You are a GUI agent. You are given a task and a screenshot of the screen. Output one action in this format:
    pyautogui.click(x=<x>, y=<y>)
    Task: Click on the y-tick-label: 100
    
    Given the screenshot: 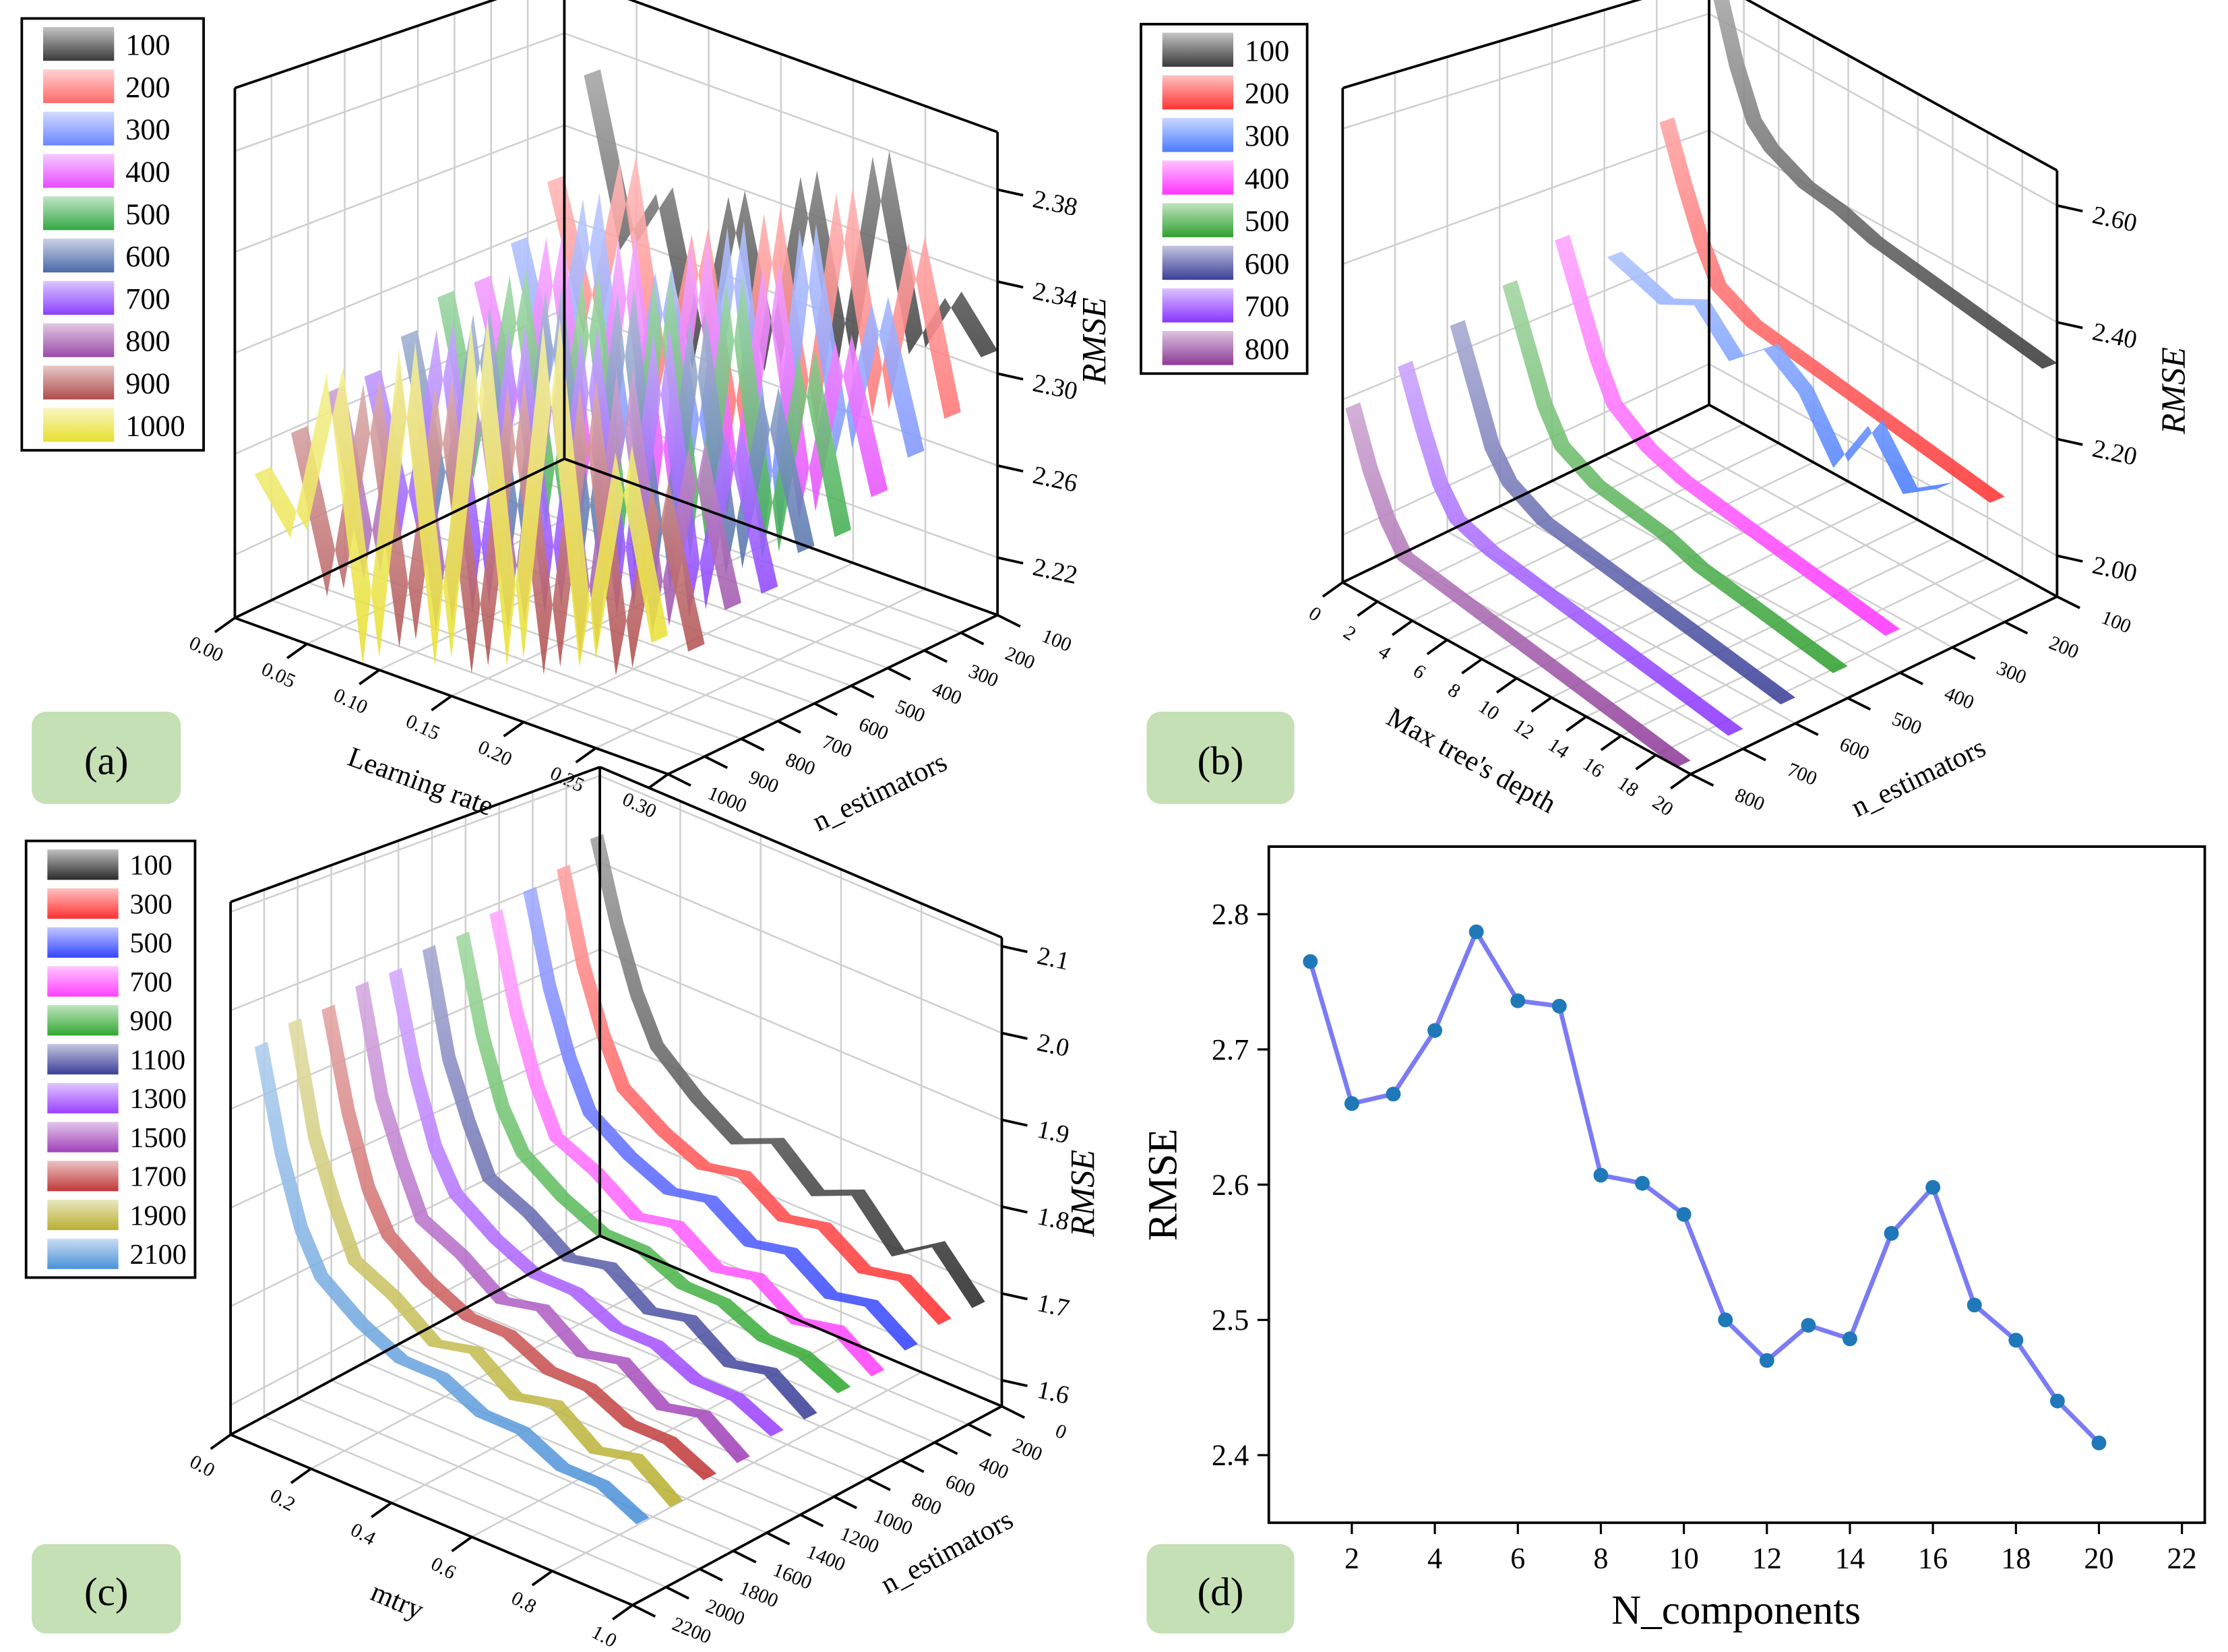 What is the action you would take?
    pyautogui.click(x=1056, y=640)
    